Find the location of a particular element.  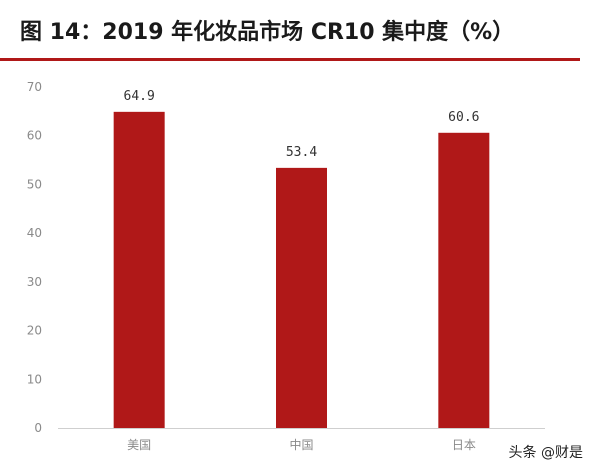

data-labels: 64.9 53.4 60.6 is located at coordinates (302, 124).